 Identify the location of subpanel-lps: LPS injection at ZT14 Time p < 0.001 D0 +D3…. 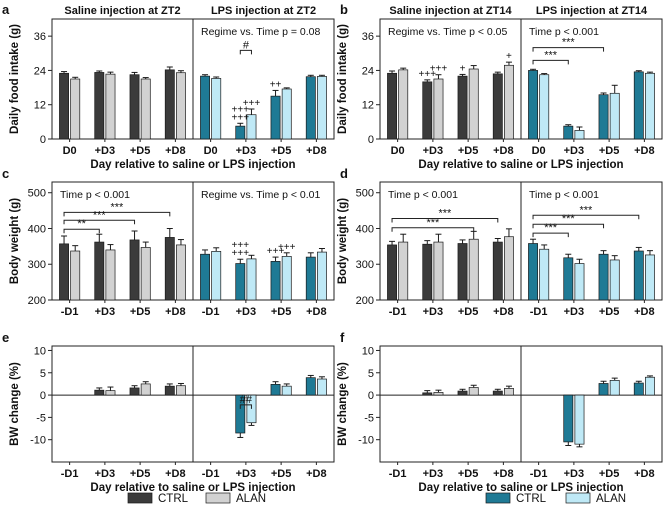
(591, 81).